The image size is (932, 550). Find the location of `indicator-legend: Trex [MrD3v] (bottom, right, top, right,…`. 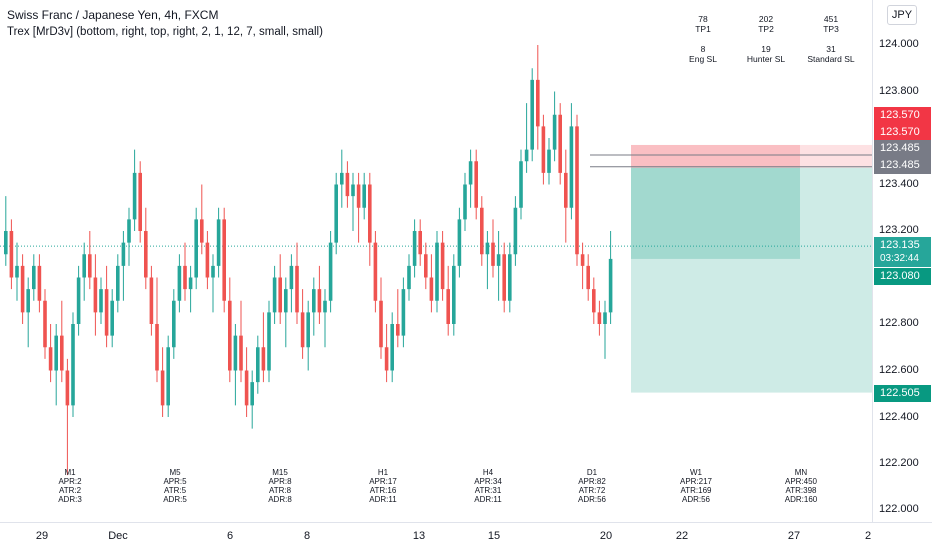

indicator-legend: Trex [MrD3v] (bottom, right, top, right,… is located at coordinates (165, 32).